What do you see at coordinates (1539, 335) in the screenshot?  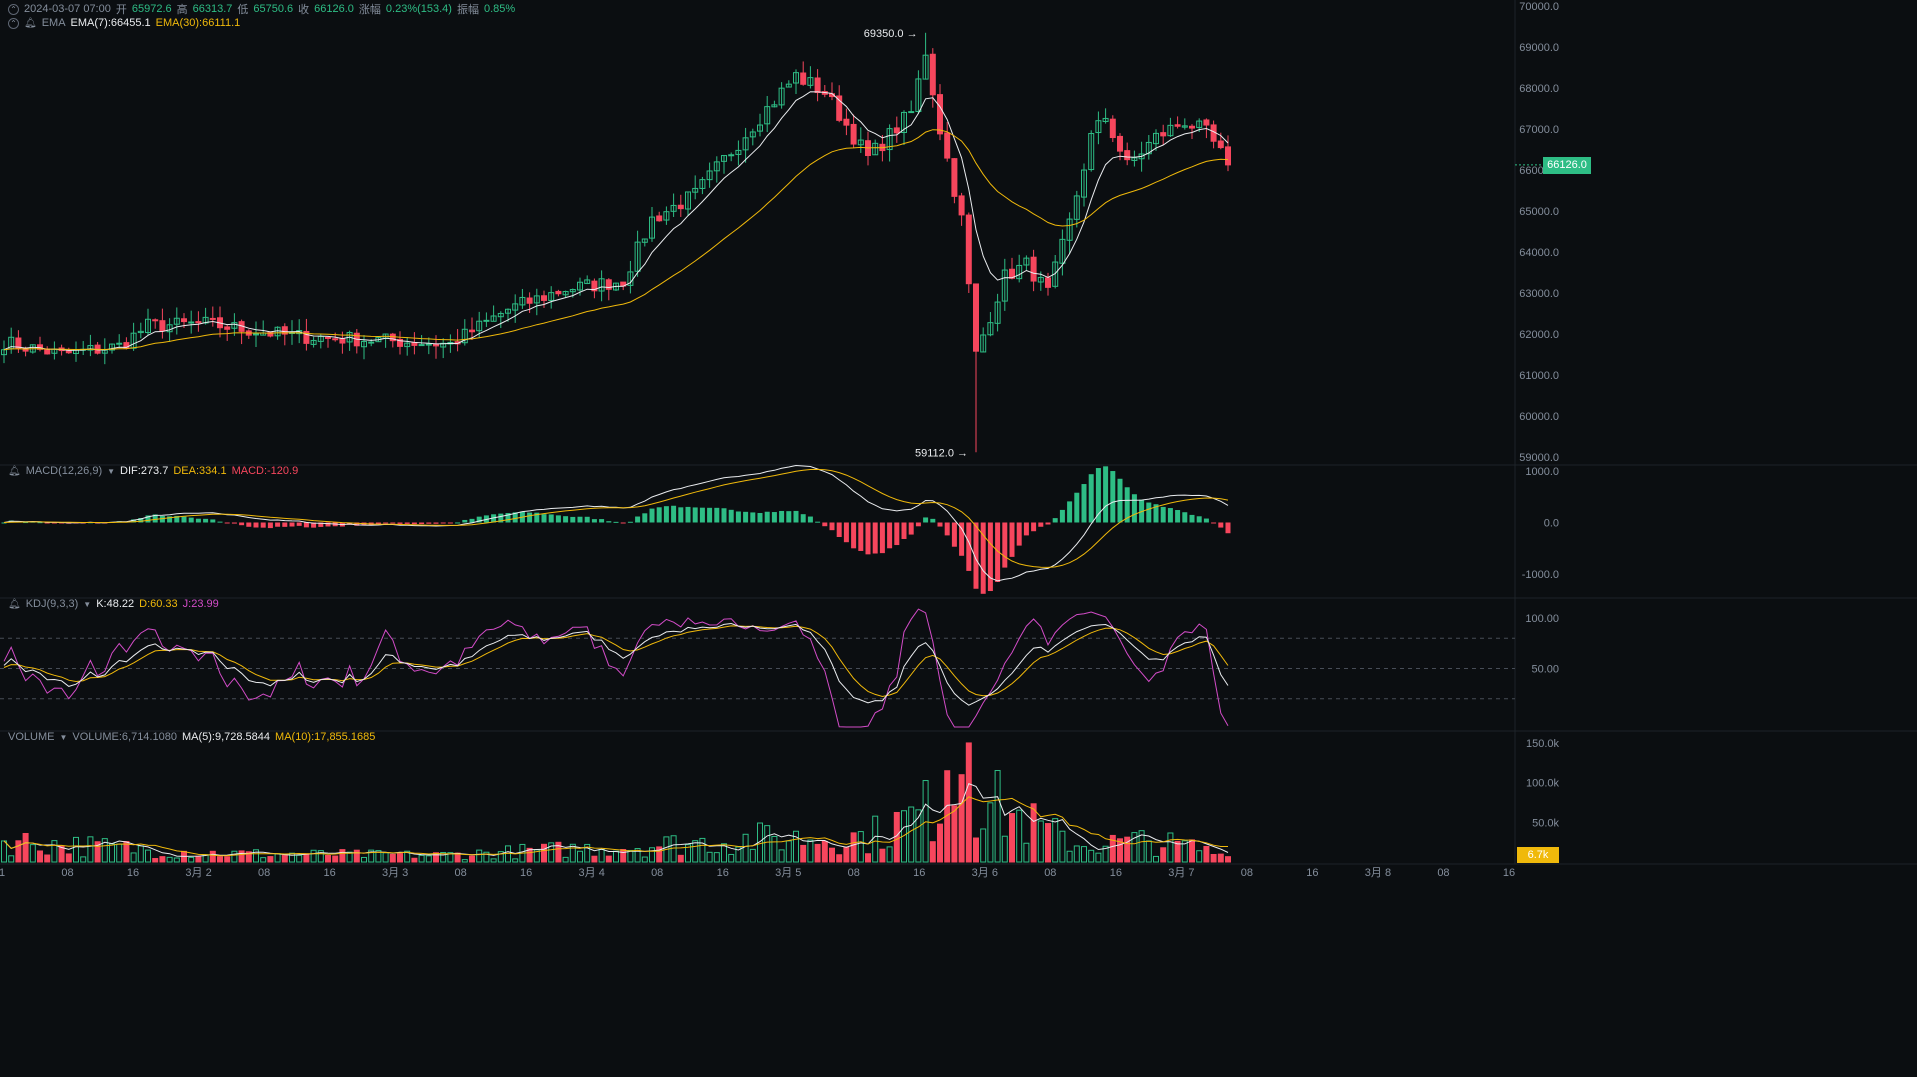 I see `price-axis-label: 62000.0` at bounding box center [1539, 335].